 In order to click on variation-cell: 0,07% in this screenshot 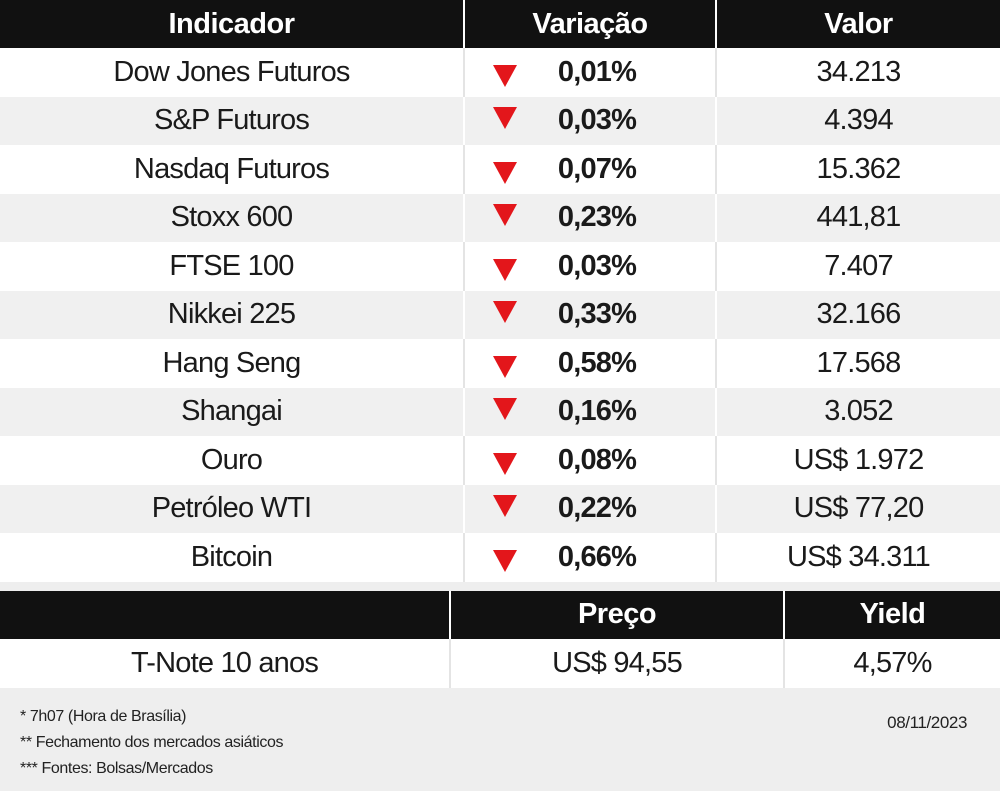, I will do `click(589, 169)`.